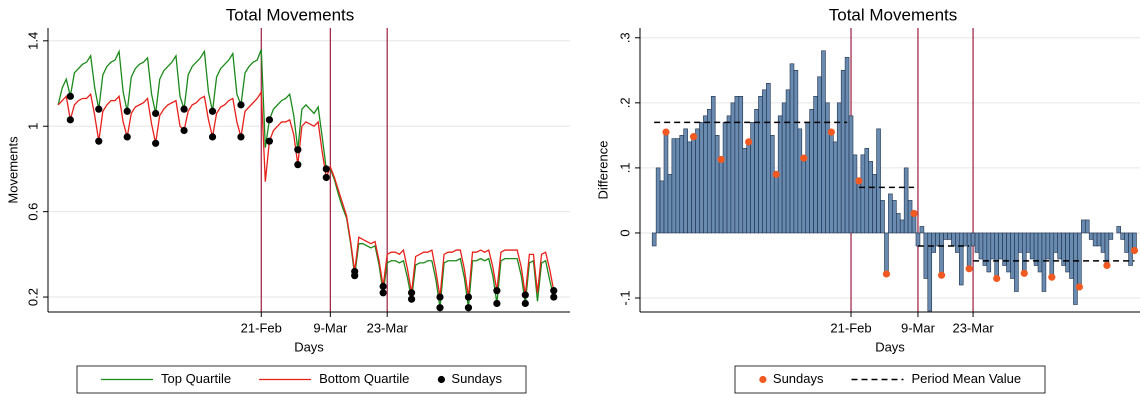  I want to click on legend-box, so click(890, 379).